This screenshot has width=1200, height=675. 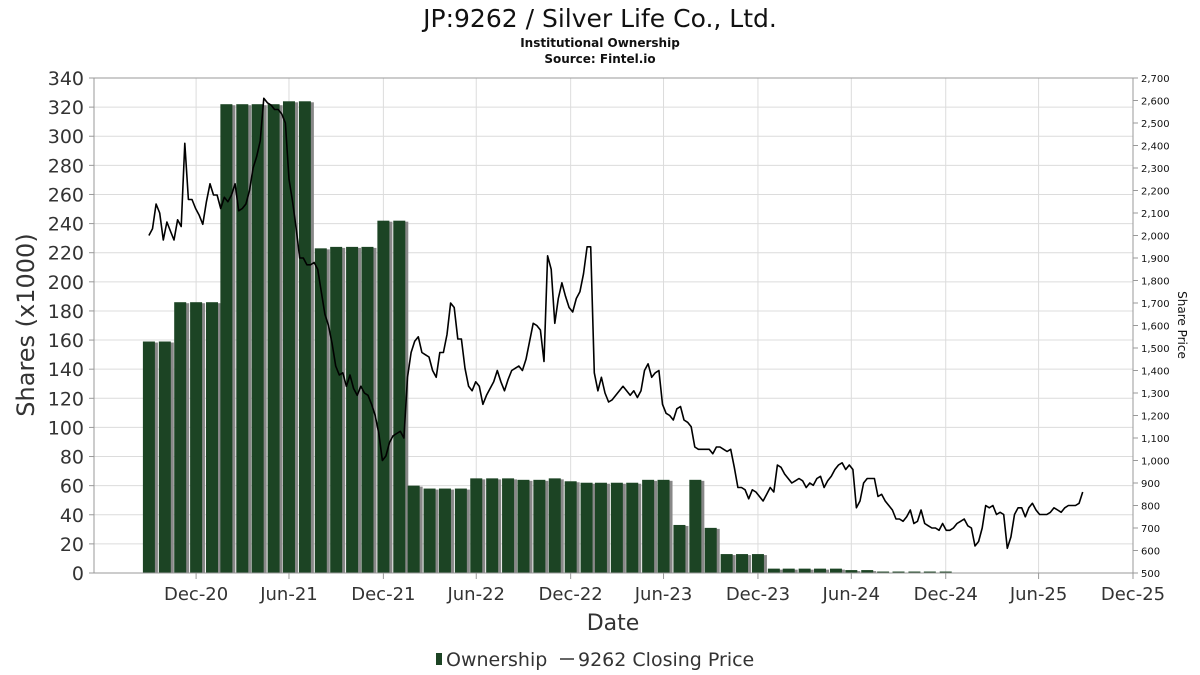 What do you see at coordinates (66, 399) in the screenshot?
I see `y-tick-label: 120` at bounding box center [66, 399].